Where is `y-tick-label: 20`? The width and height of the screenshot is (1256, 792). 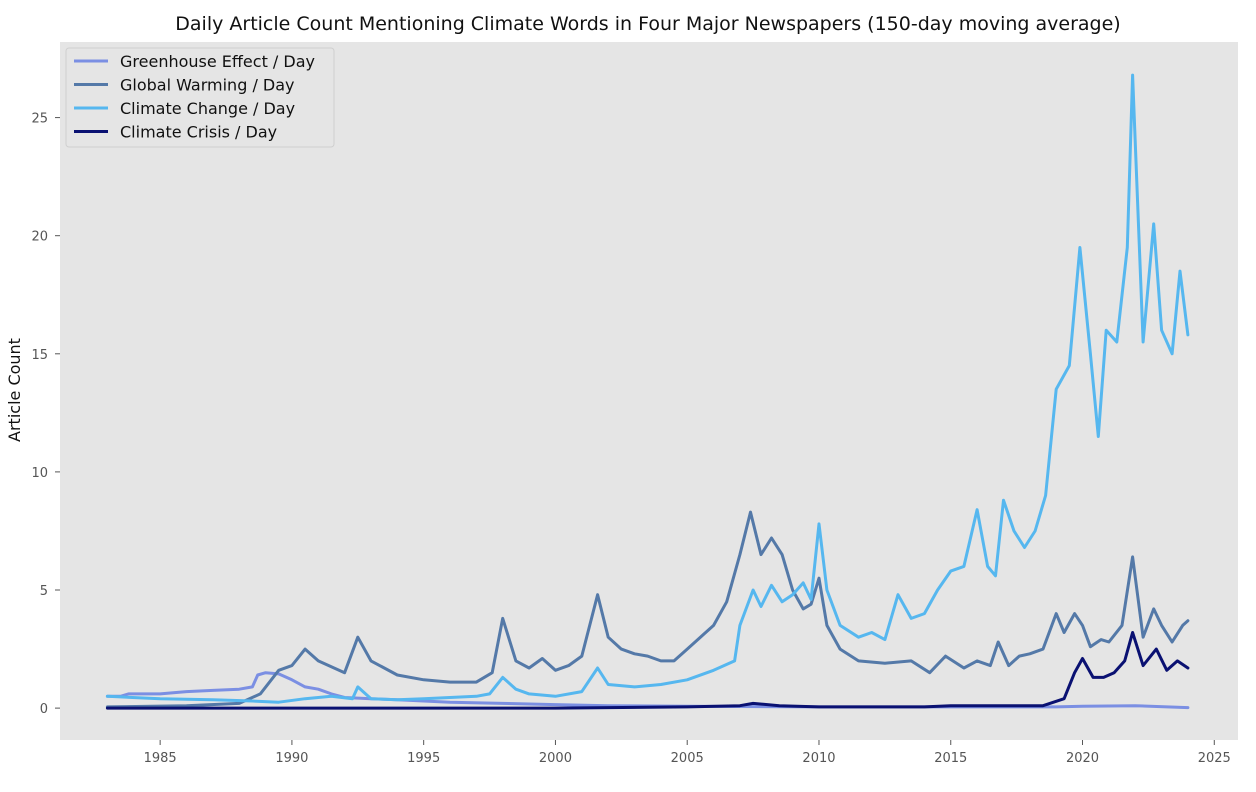
y-tick-label: 20 is located at coordinates (39, 237).